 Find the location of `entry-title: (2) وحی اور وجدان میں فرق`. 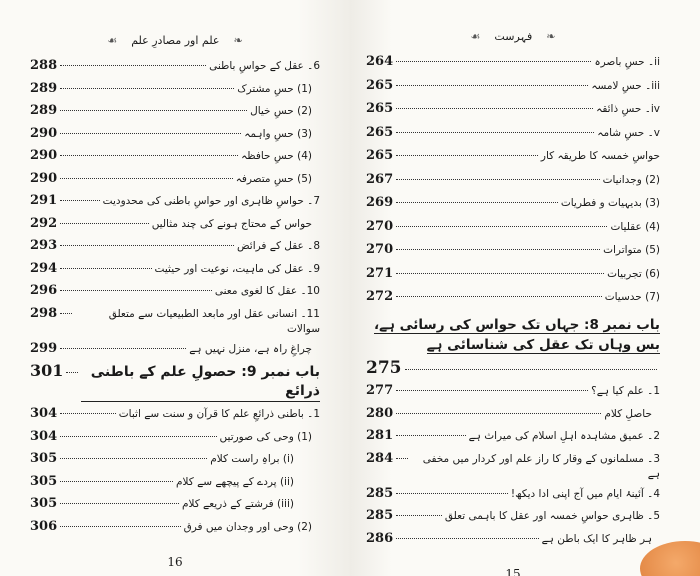

entry-title: (2) وحی اور وجدان میں فرق is located at coordinates (247, 526).